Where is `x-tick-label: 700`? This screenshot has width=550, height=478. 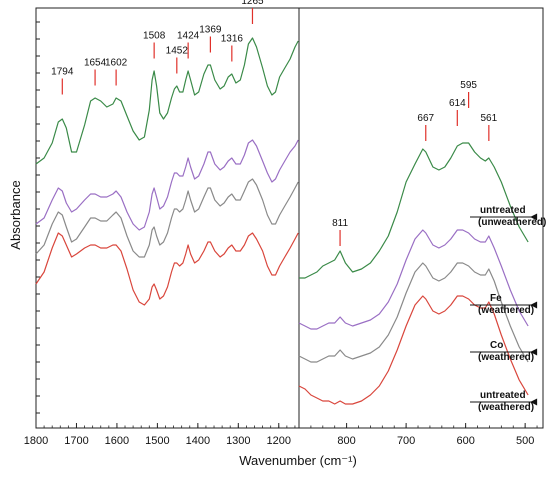
x-tick-label: 700 is located at coordinates (406, 441).